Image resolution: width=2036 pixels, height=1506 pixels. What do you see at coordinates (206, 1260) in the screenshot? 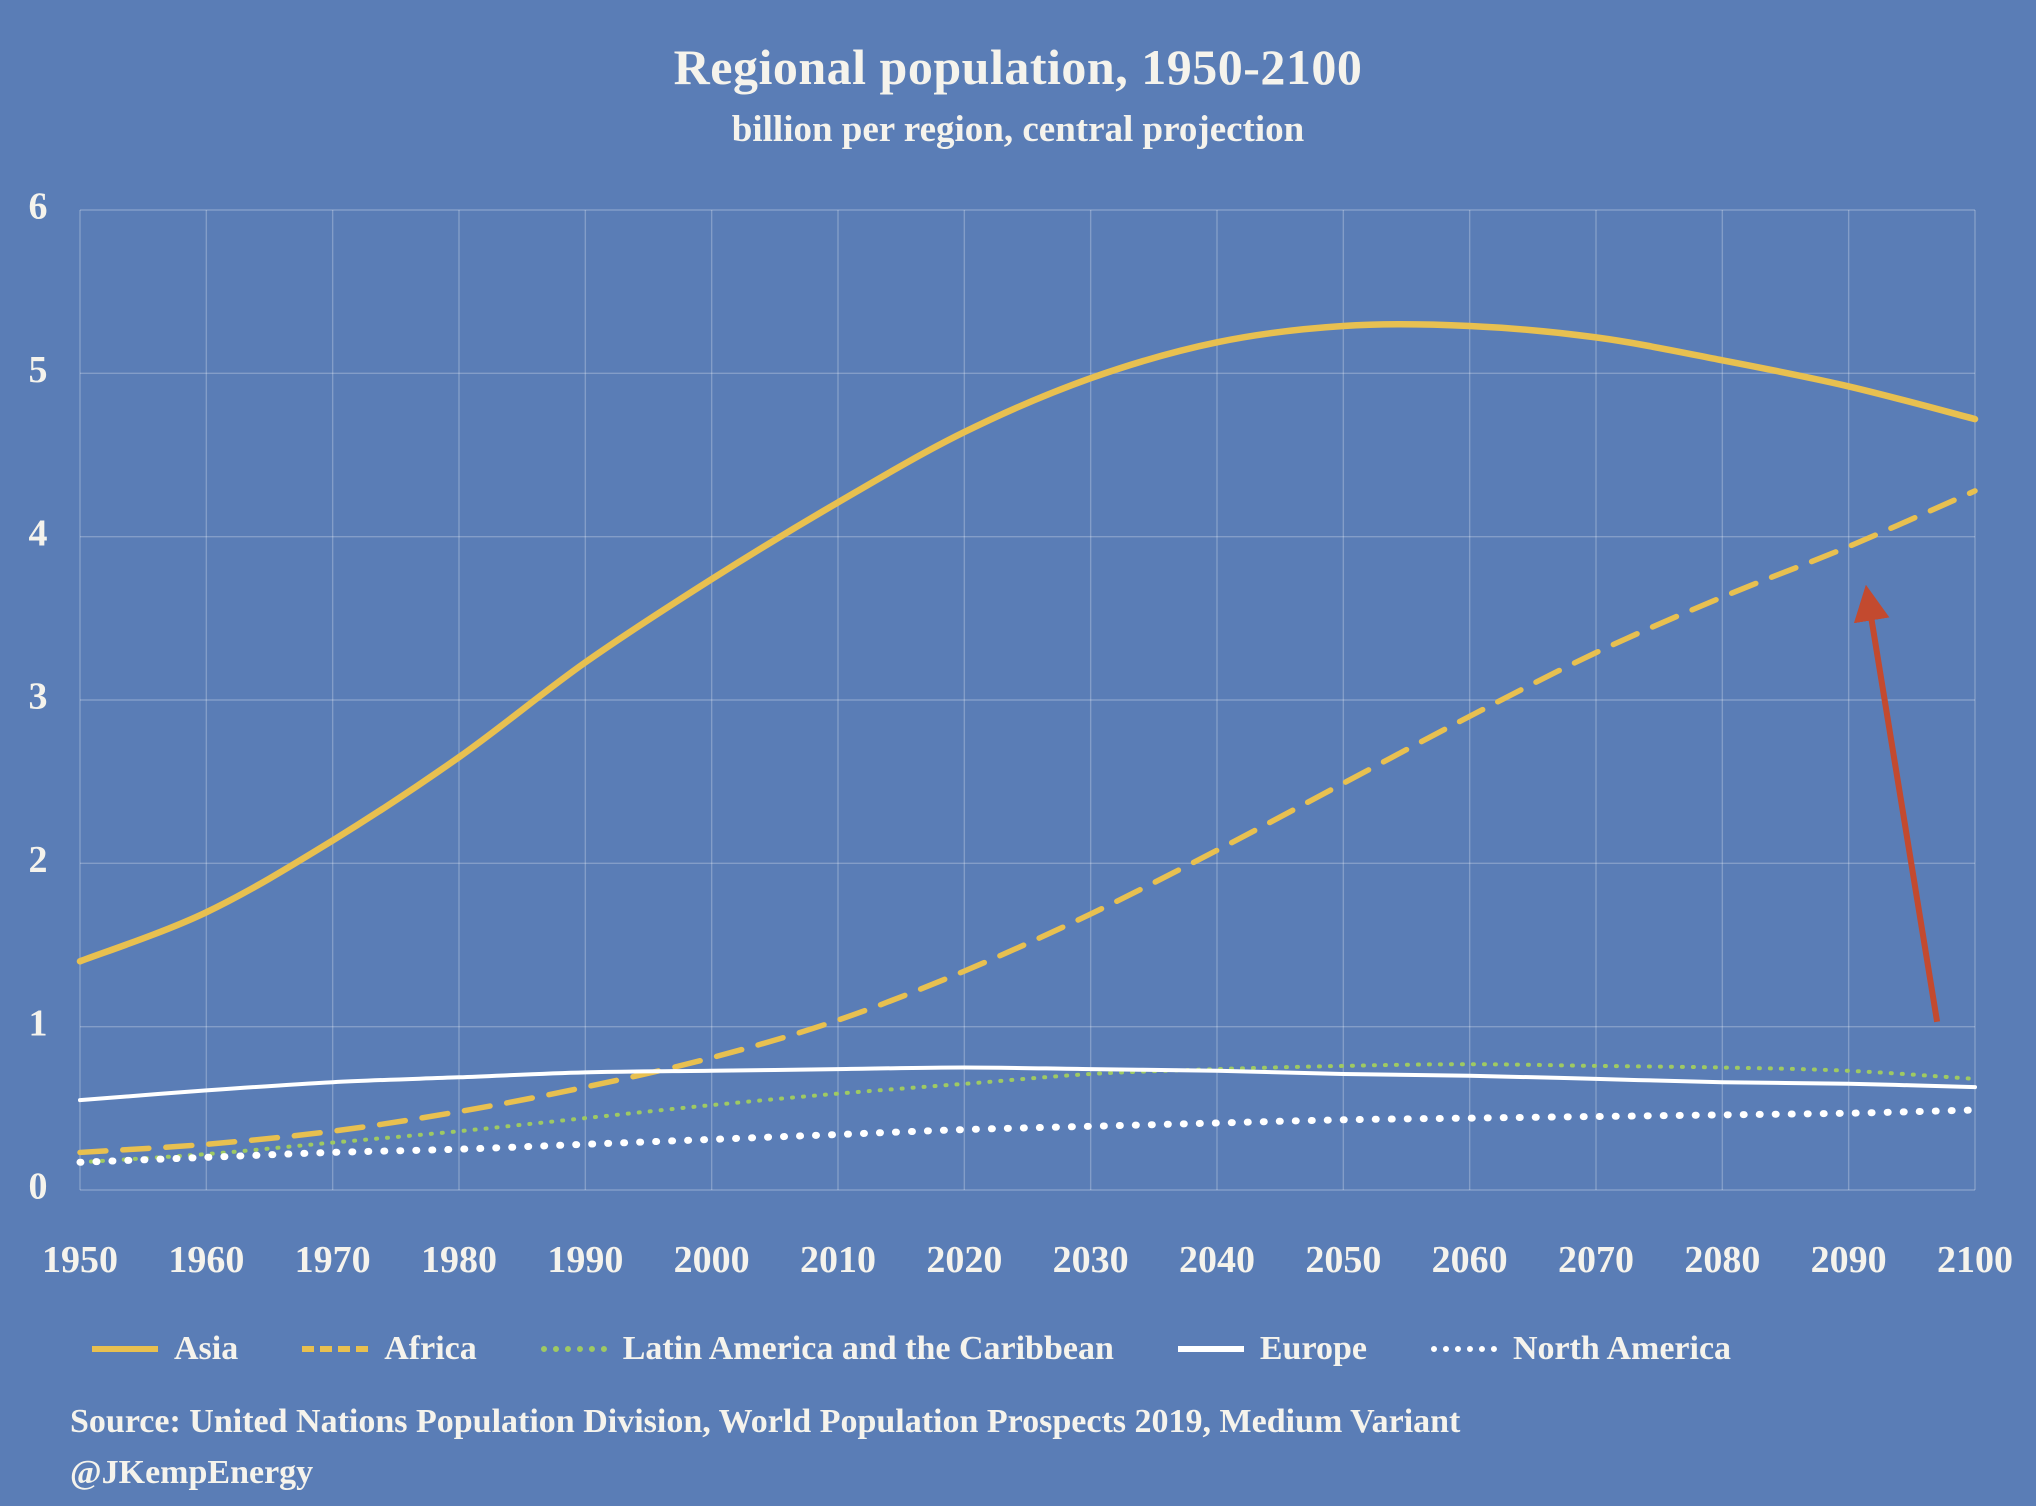
I see `x-tick-label: 1960` at bounding box center [206, 1260].